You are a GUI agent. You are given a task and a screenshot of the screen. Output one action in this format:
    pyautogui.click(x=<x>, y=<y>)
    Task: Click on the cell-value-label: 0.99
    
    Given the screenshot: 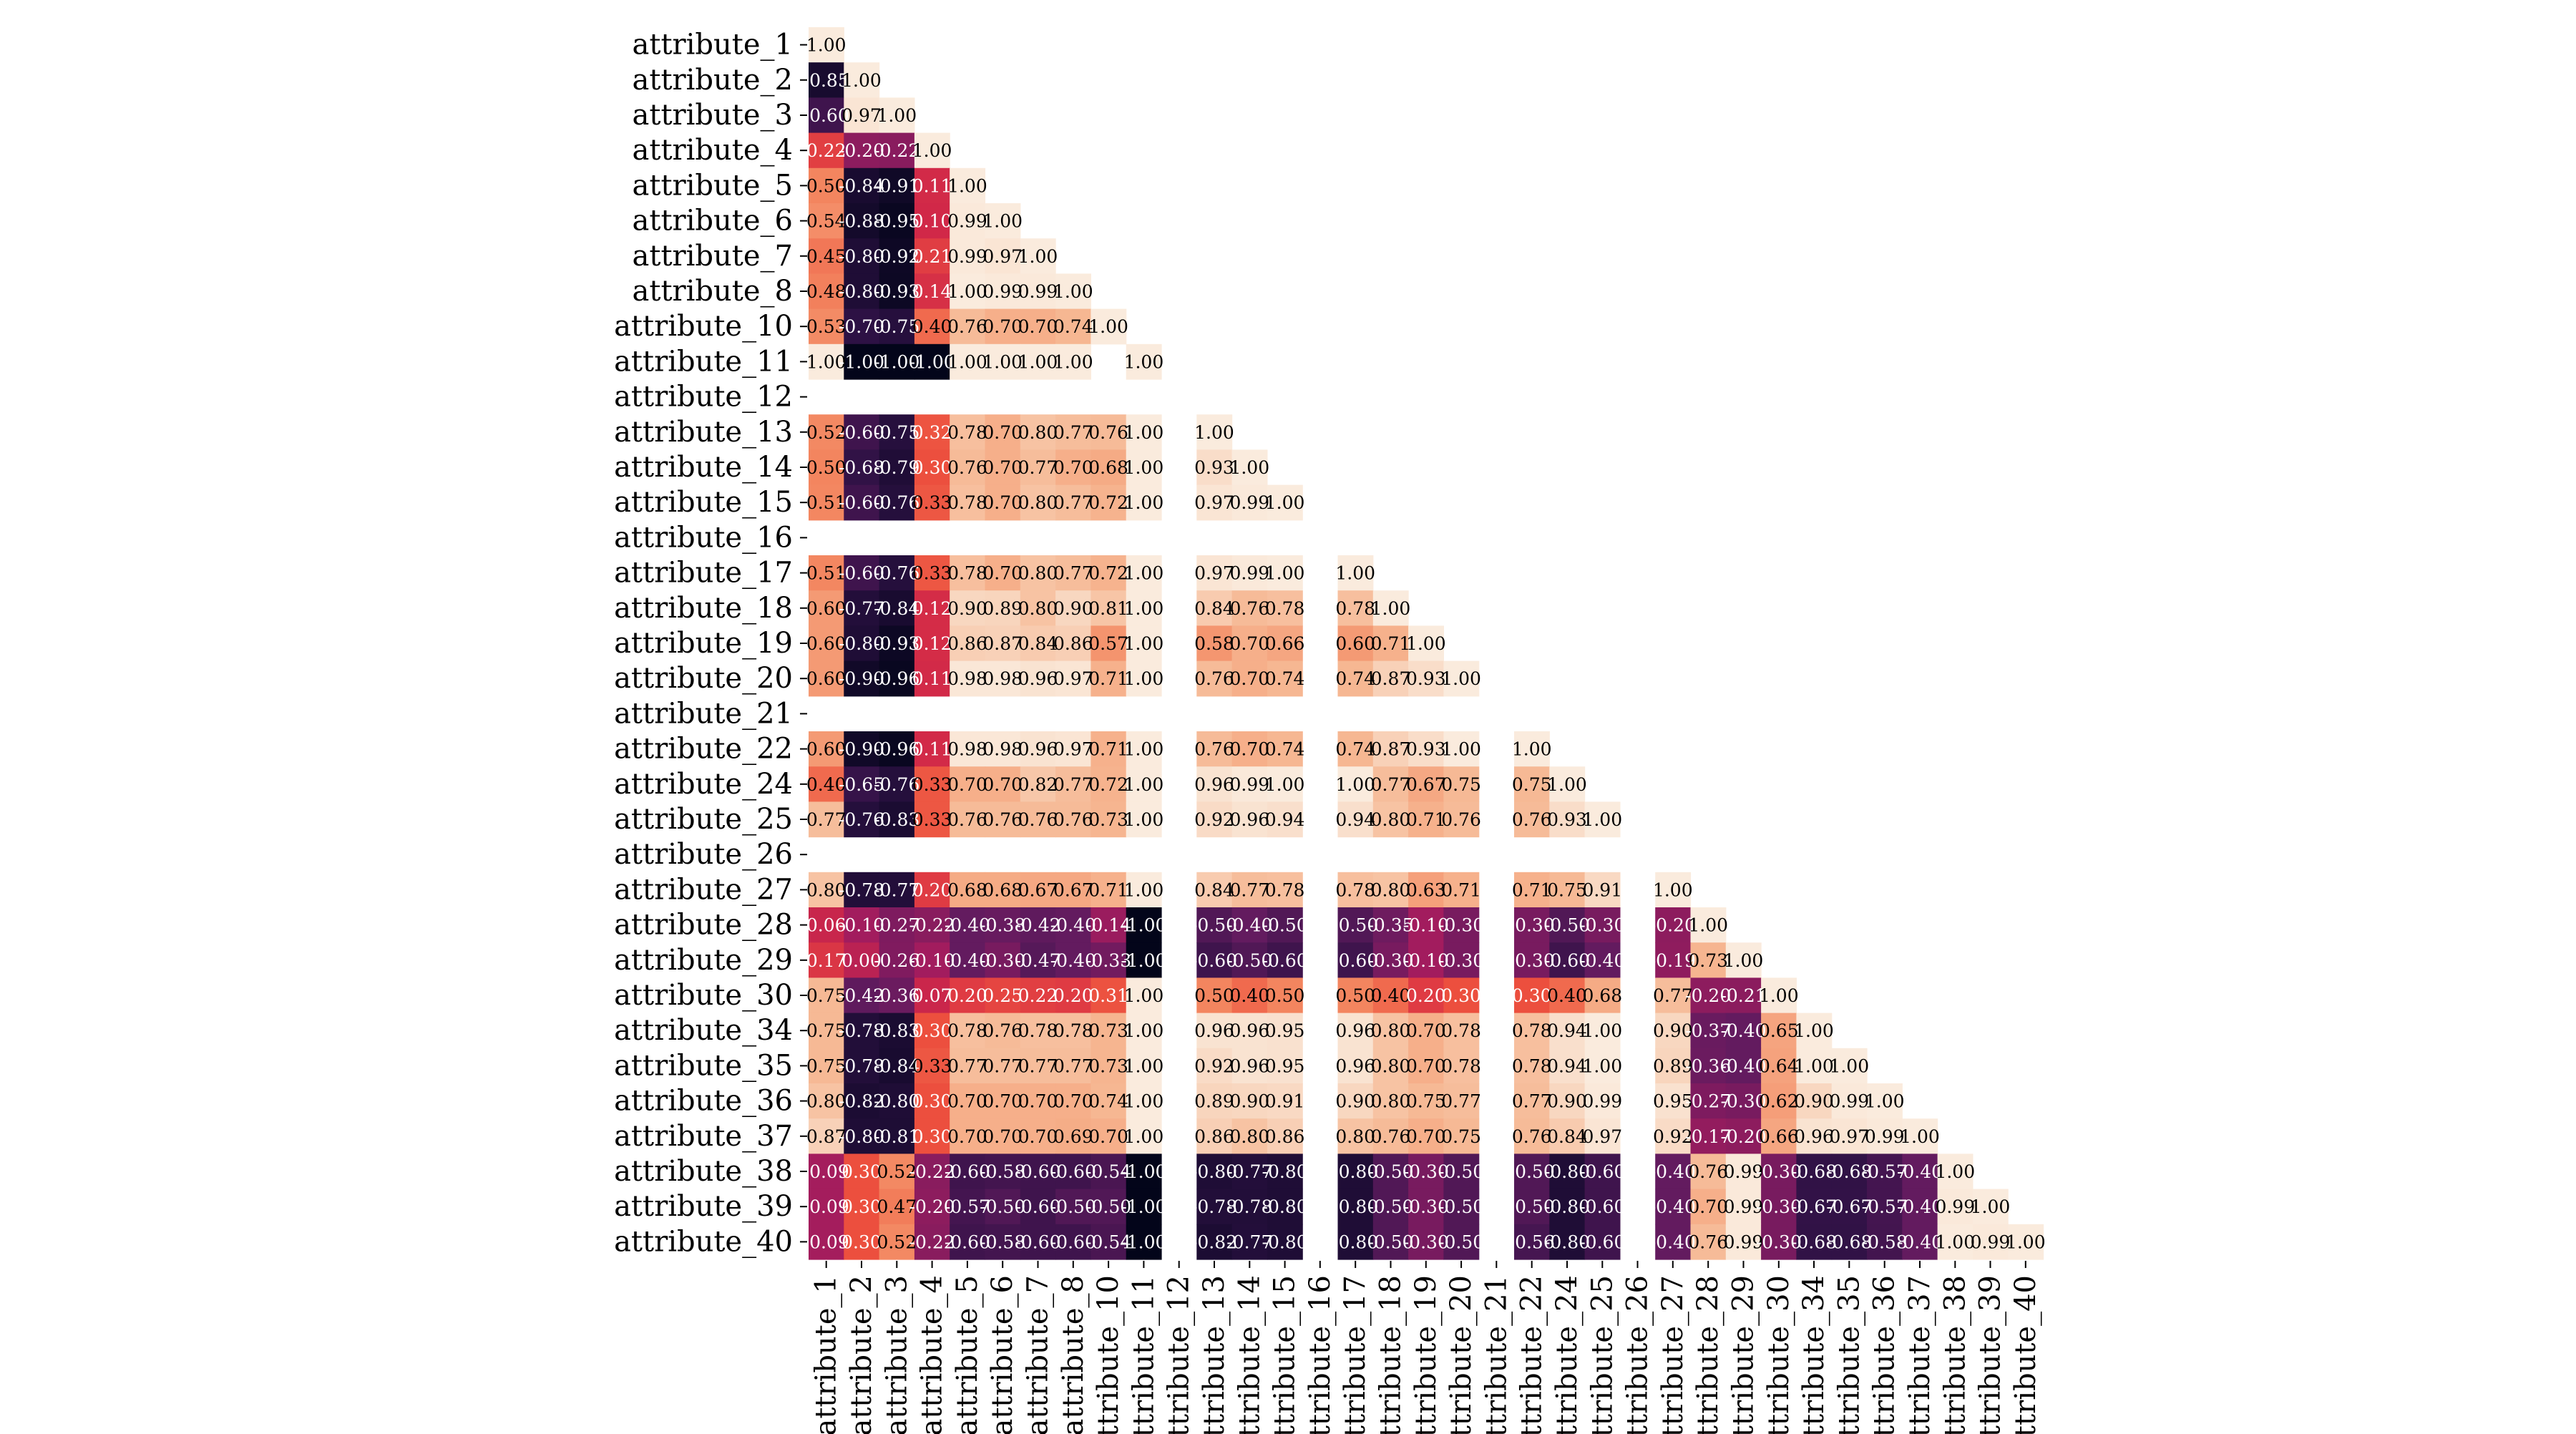 What is the action you would take?
    pyautogui.click(x=1038, y=291)
    